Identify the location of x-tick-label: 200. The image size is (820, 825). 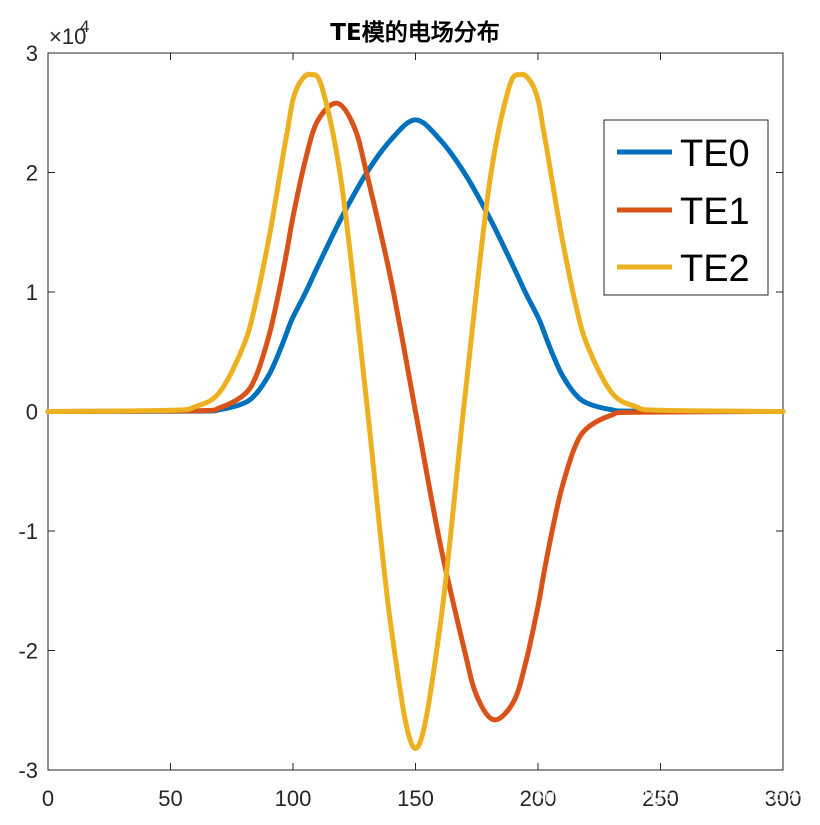
(538, 798).